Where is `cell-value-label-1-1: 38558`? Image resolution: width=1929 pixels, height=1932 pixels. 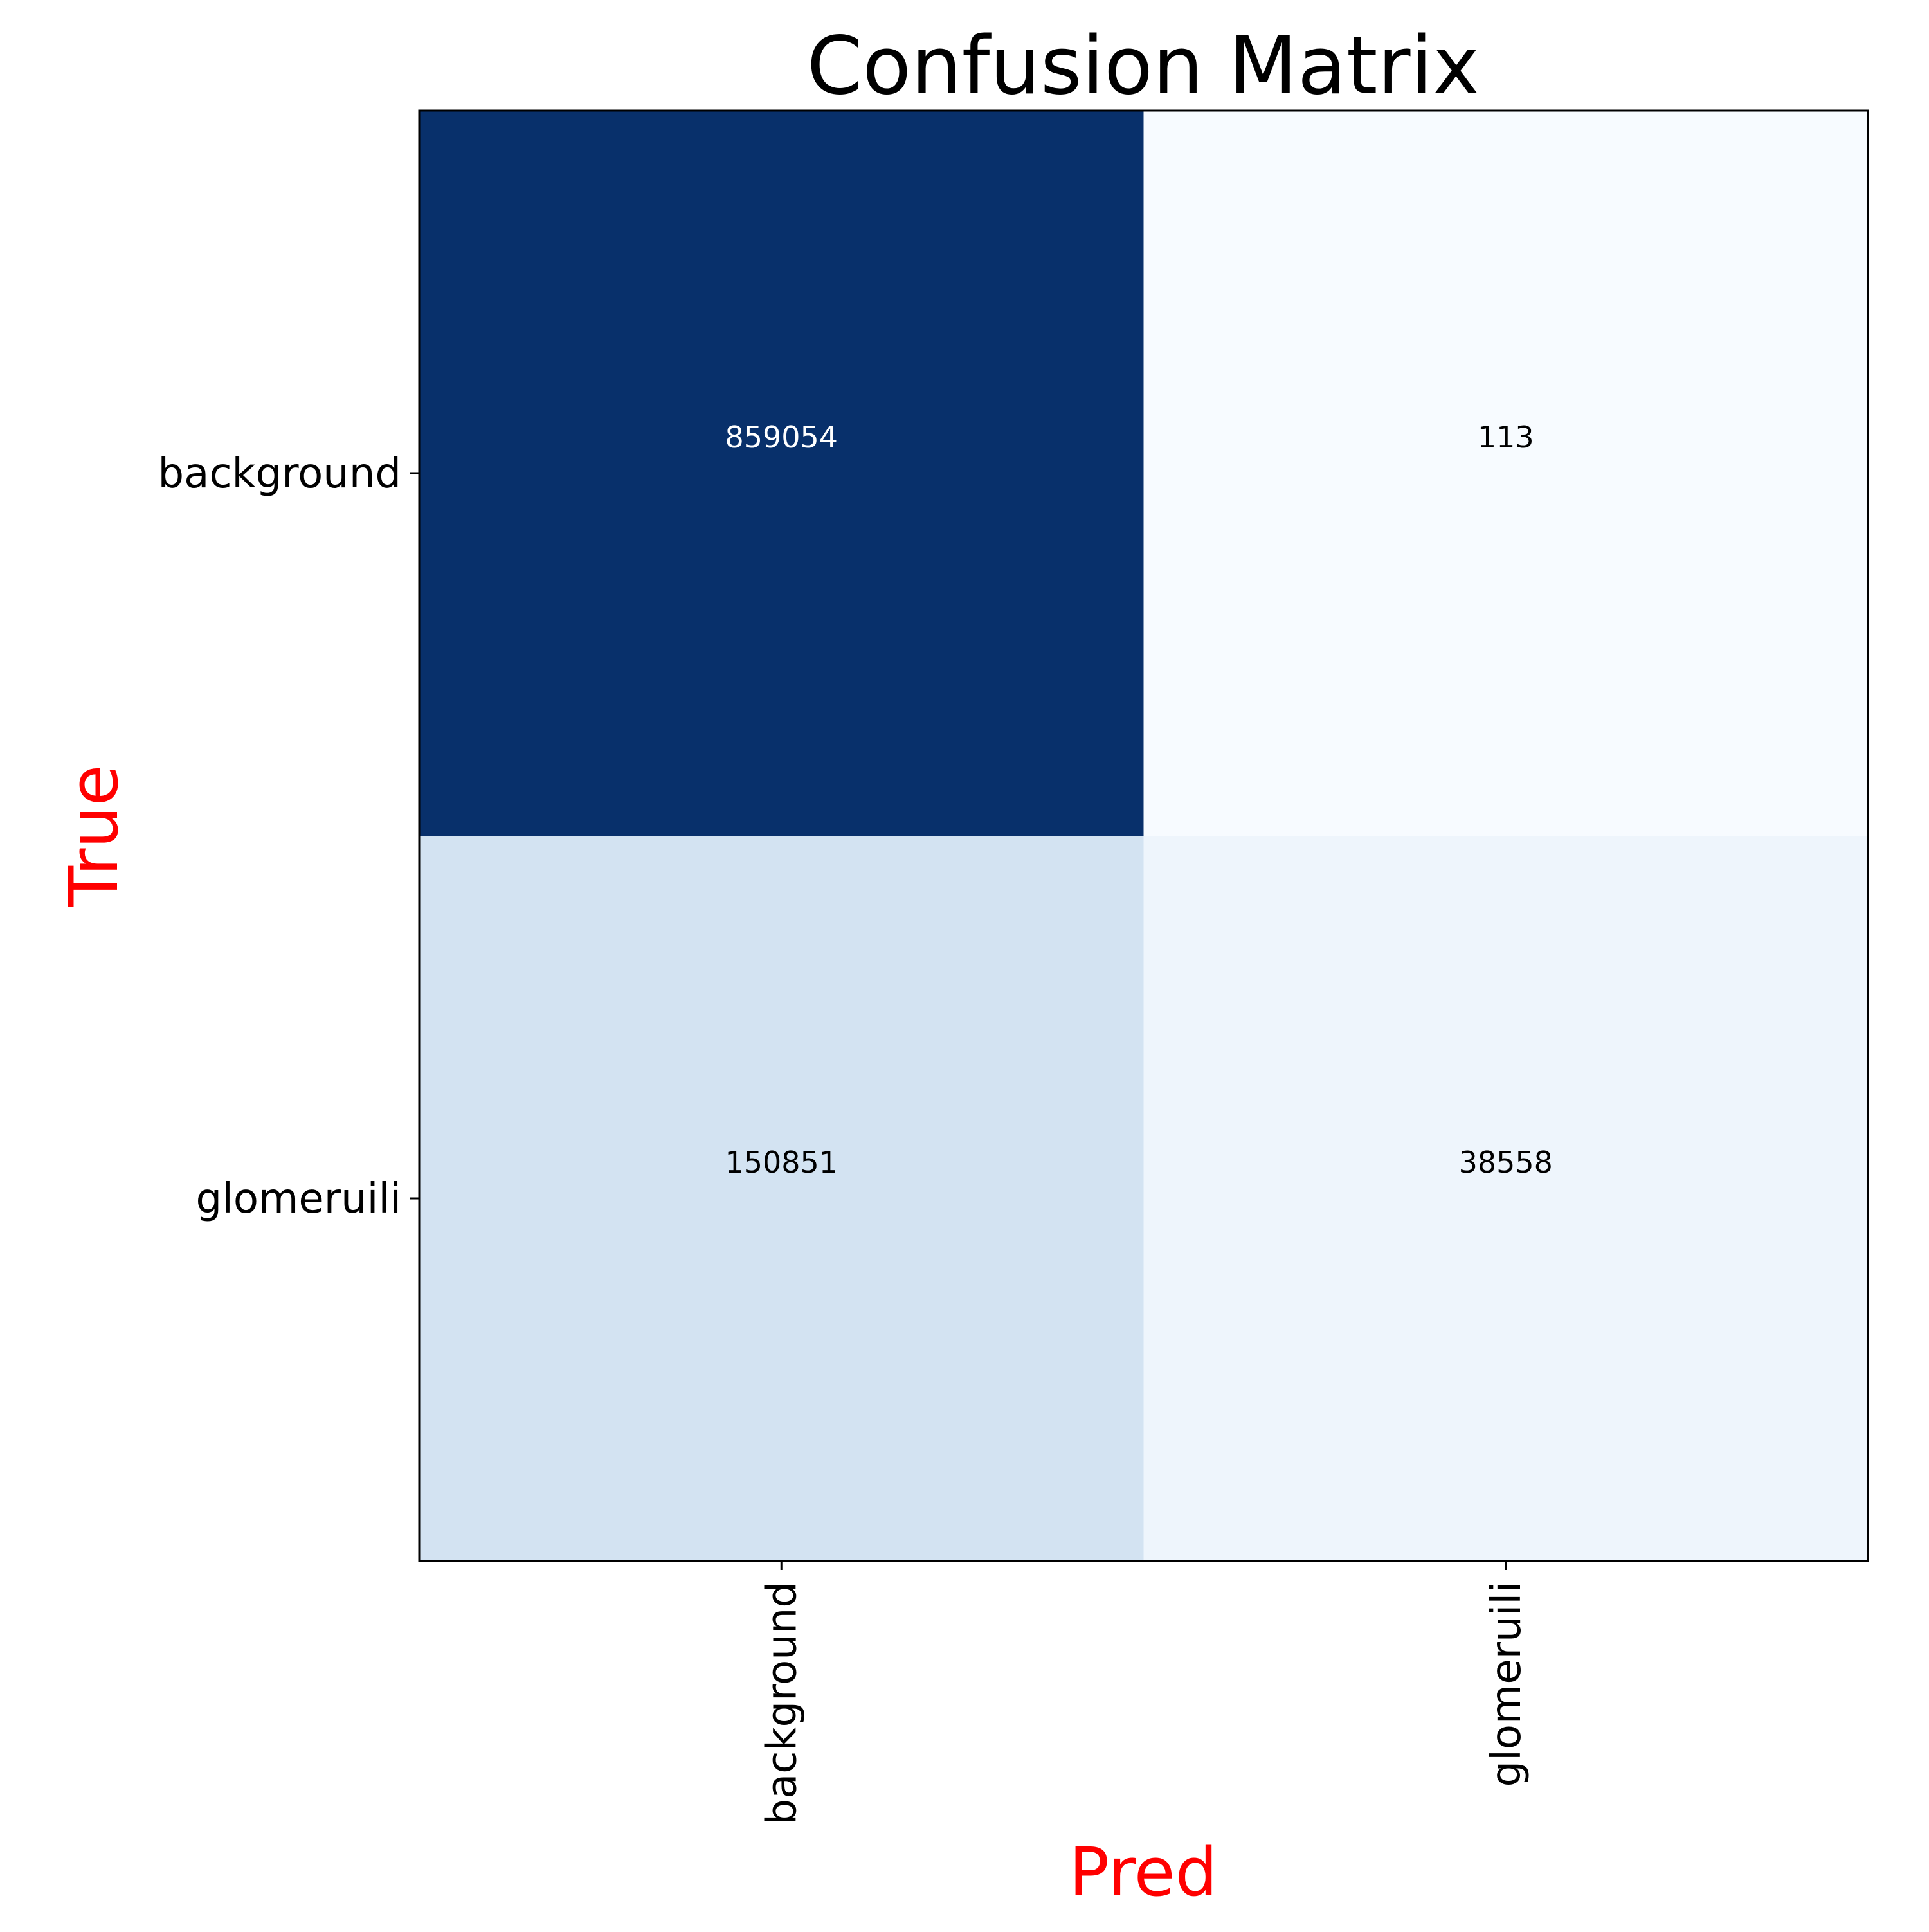 cell-value-label-1-1: 38558 is located at coordinates (1506, 1162).